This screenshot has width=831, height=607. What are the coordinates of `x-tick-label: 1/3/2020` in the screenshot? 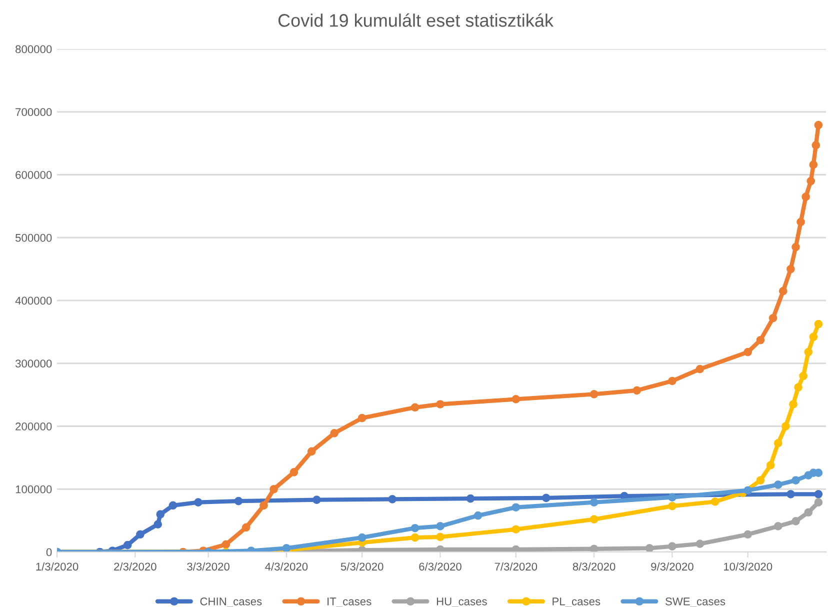 It's located at (57, 566).